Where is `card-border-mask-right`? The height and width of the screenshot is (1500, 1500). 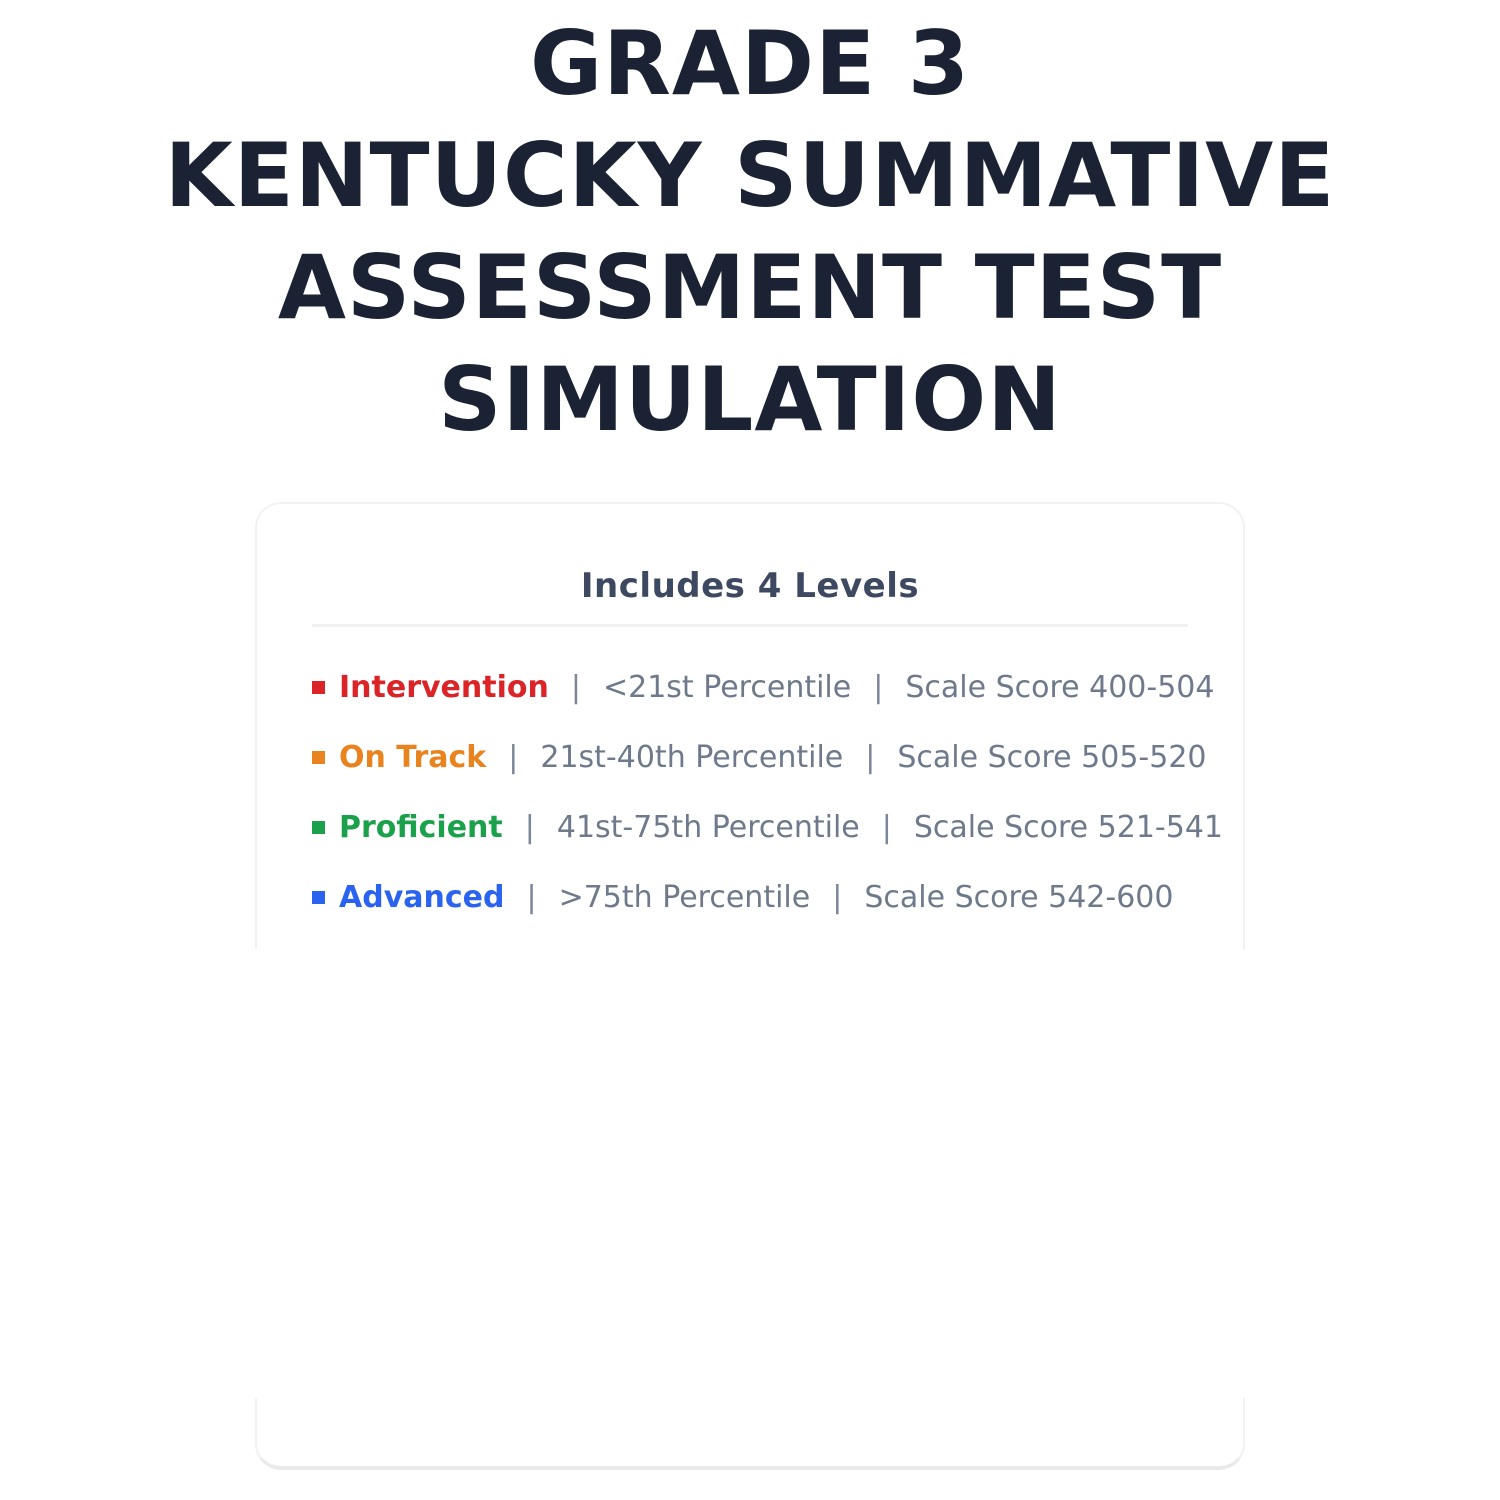
card-border-mask-right is located at coordinates (1242, 1174).